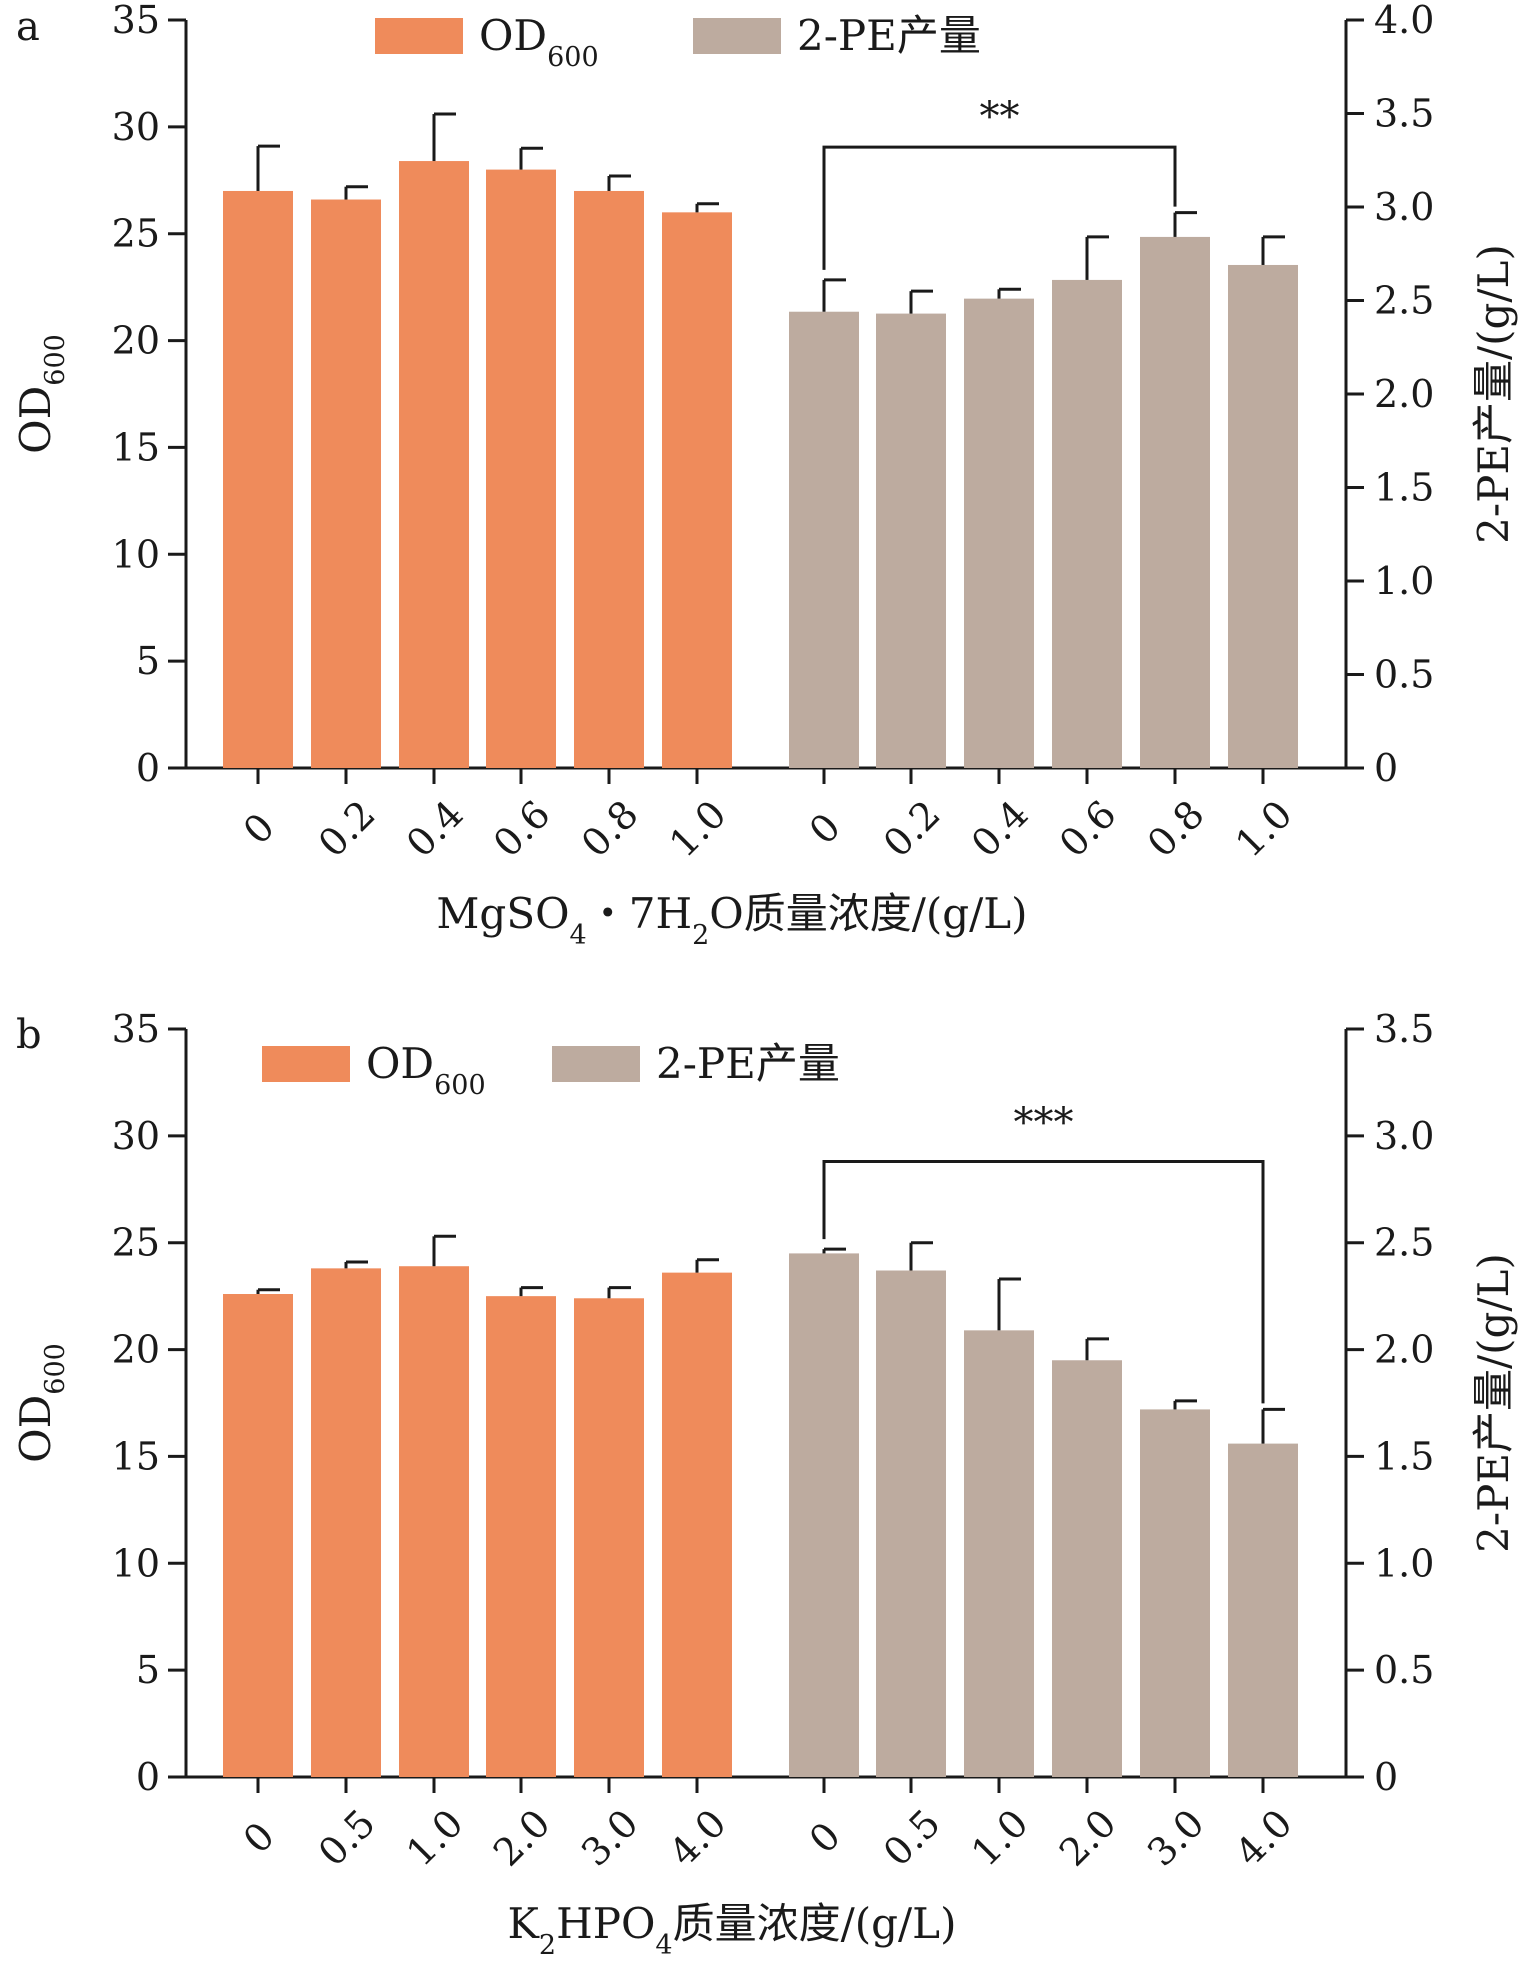  What do you see at coordinates (1404, 21) in the screenshot?
I see `right-tick-label: 4.0` at bounding box center [1404, 21].